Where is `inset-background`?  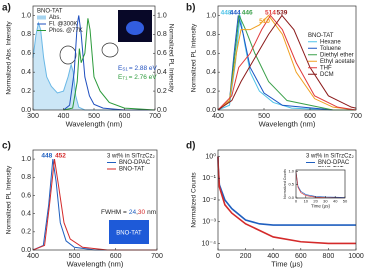 inset-background is located at coordinates (315, 189).